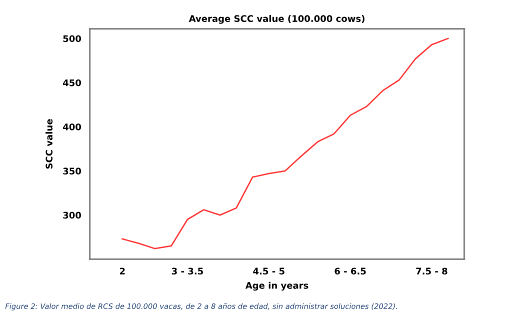 This screenshot has width=513, height=320. What do you see at coordinates (276, 19) in the screenshot?
I see `chart-title: Average SCC value (100.000 cows)` at bounding box center [276, 19].